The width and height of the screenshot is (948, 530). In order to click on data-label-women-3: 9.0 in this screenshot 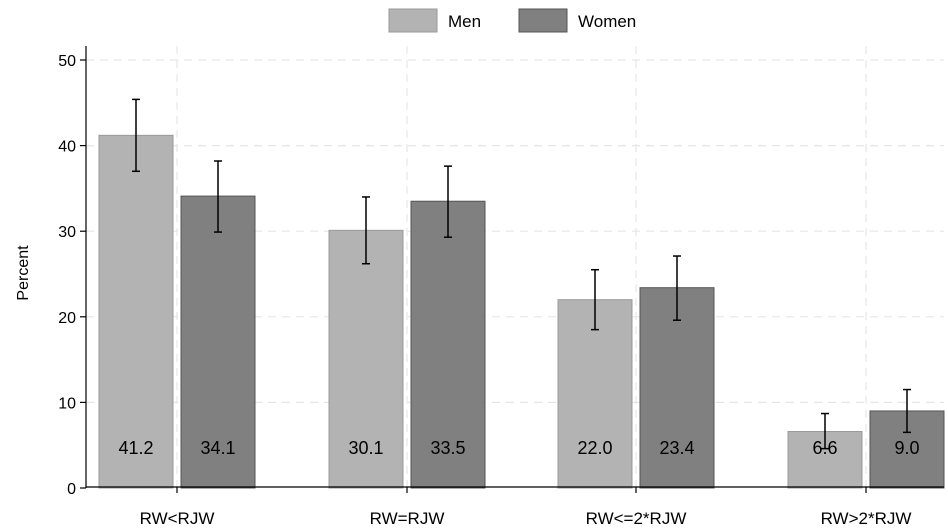, I will do `click(906, 448)`.